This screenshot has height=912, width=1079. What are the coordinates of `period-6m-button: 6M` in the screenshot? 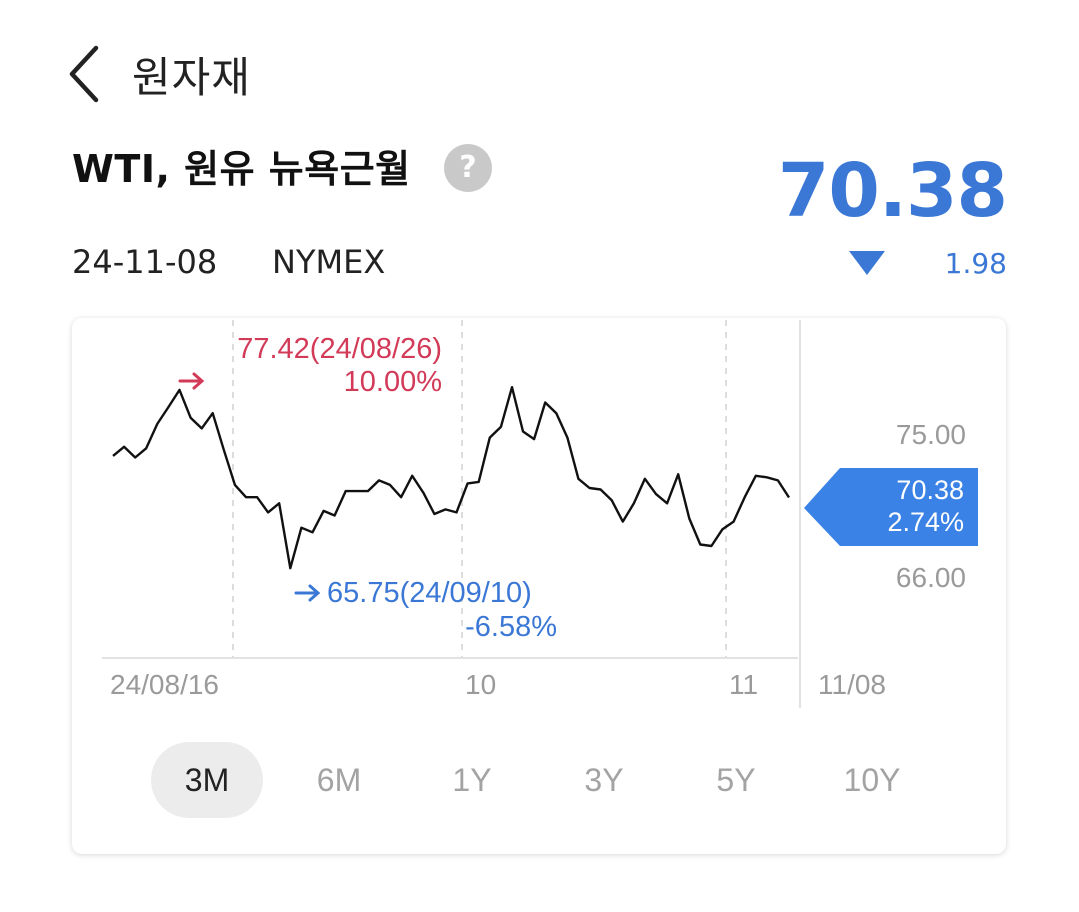 It's located at (339, 780).